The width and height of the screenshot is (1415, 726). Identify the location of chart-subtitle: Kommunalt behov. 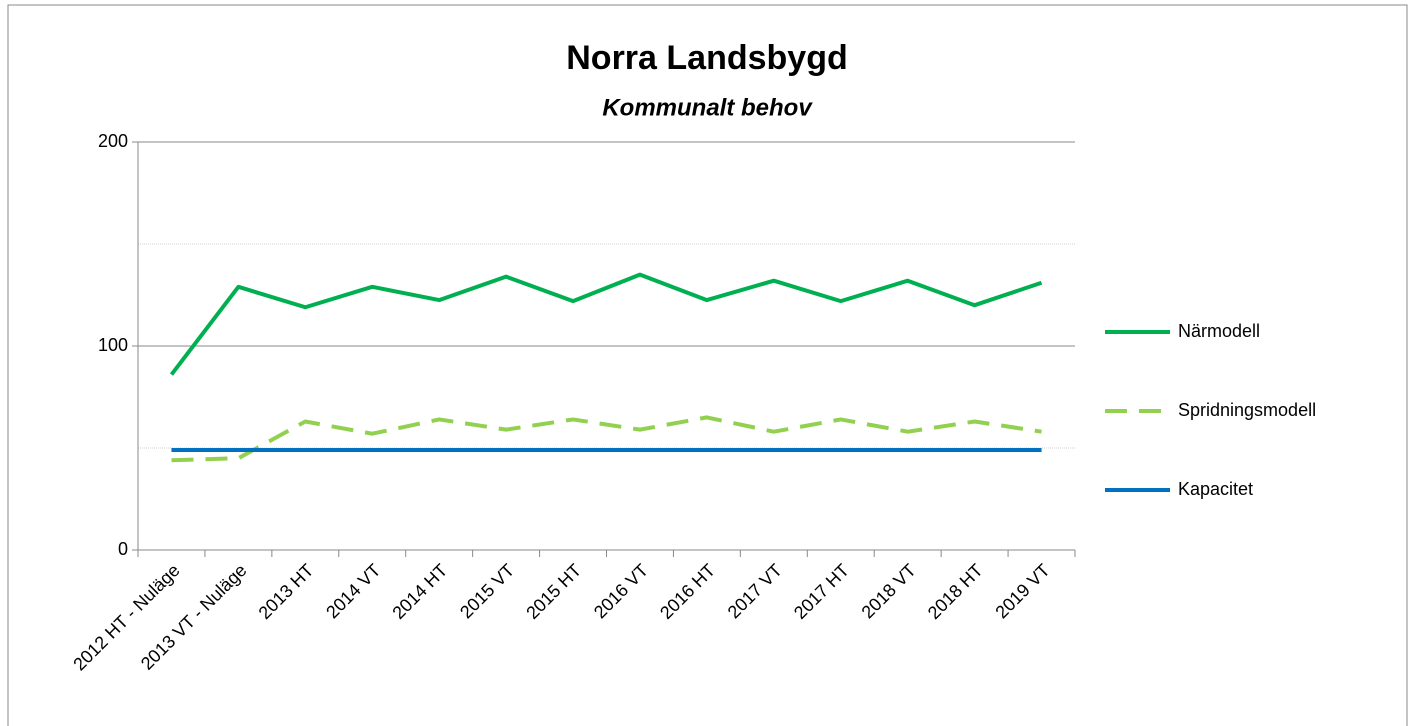
(707, 107).